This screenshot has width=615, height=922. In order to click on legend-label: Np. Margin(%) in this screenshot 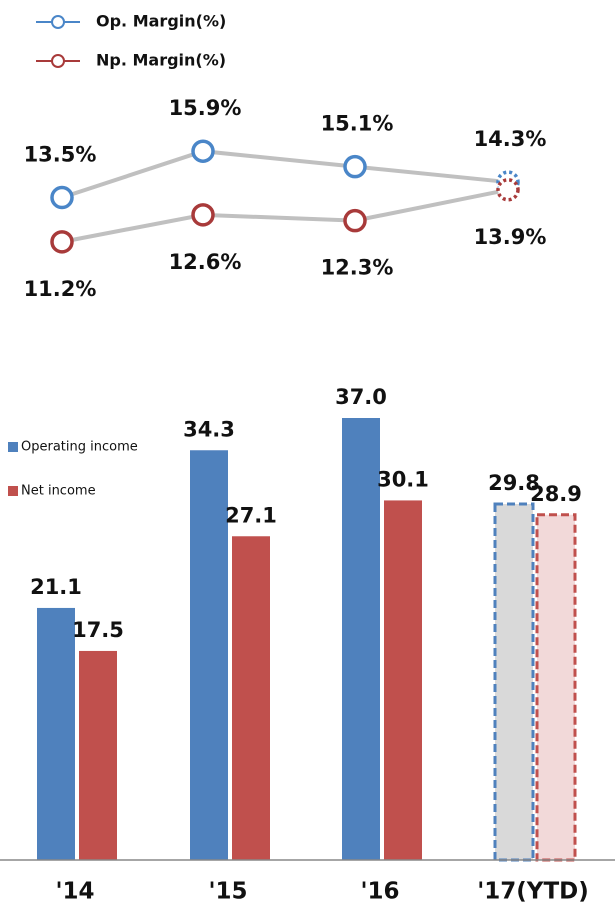, I will do `click(161, 60)`.